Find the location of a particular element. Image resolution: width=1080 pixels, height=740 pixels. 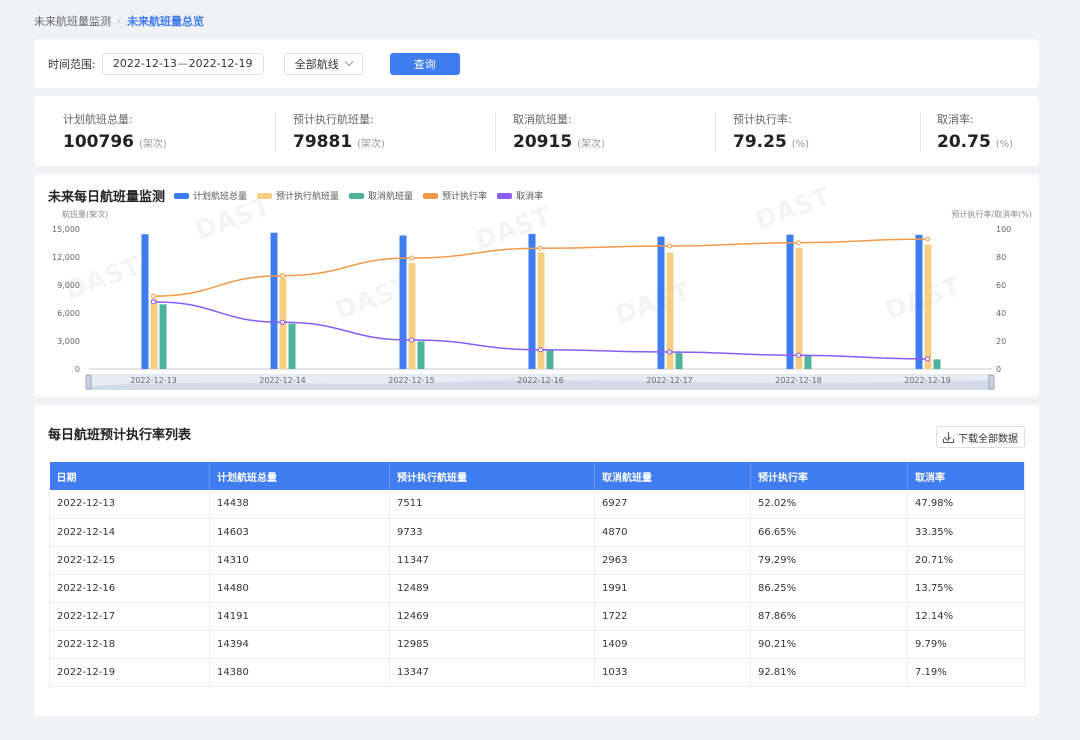

download-icon is located at coordinates (948, 437).